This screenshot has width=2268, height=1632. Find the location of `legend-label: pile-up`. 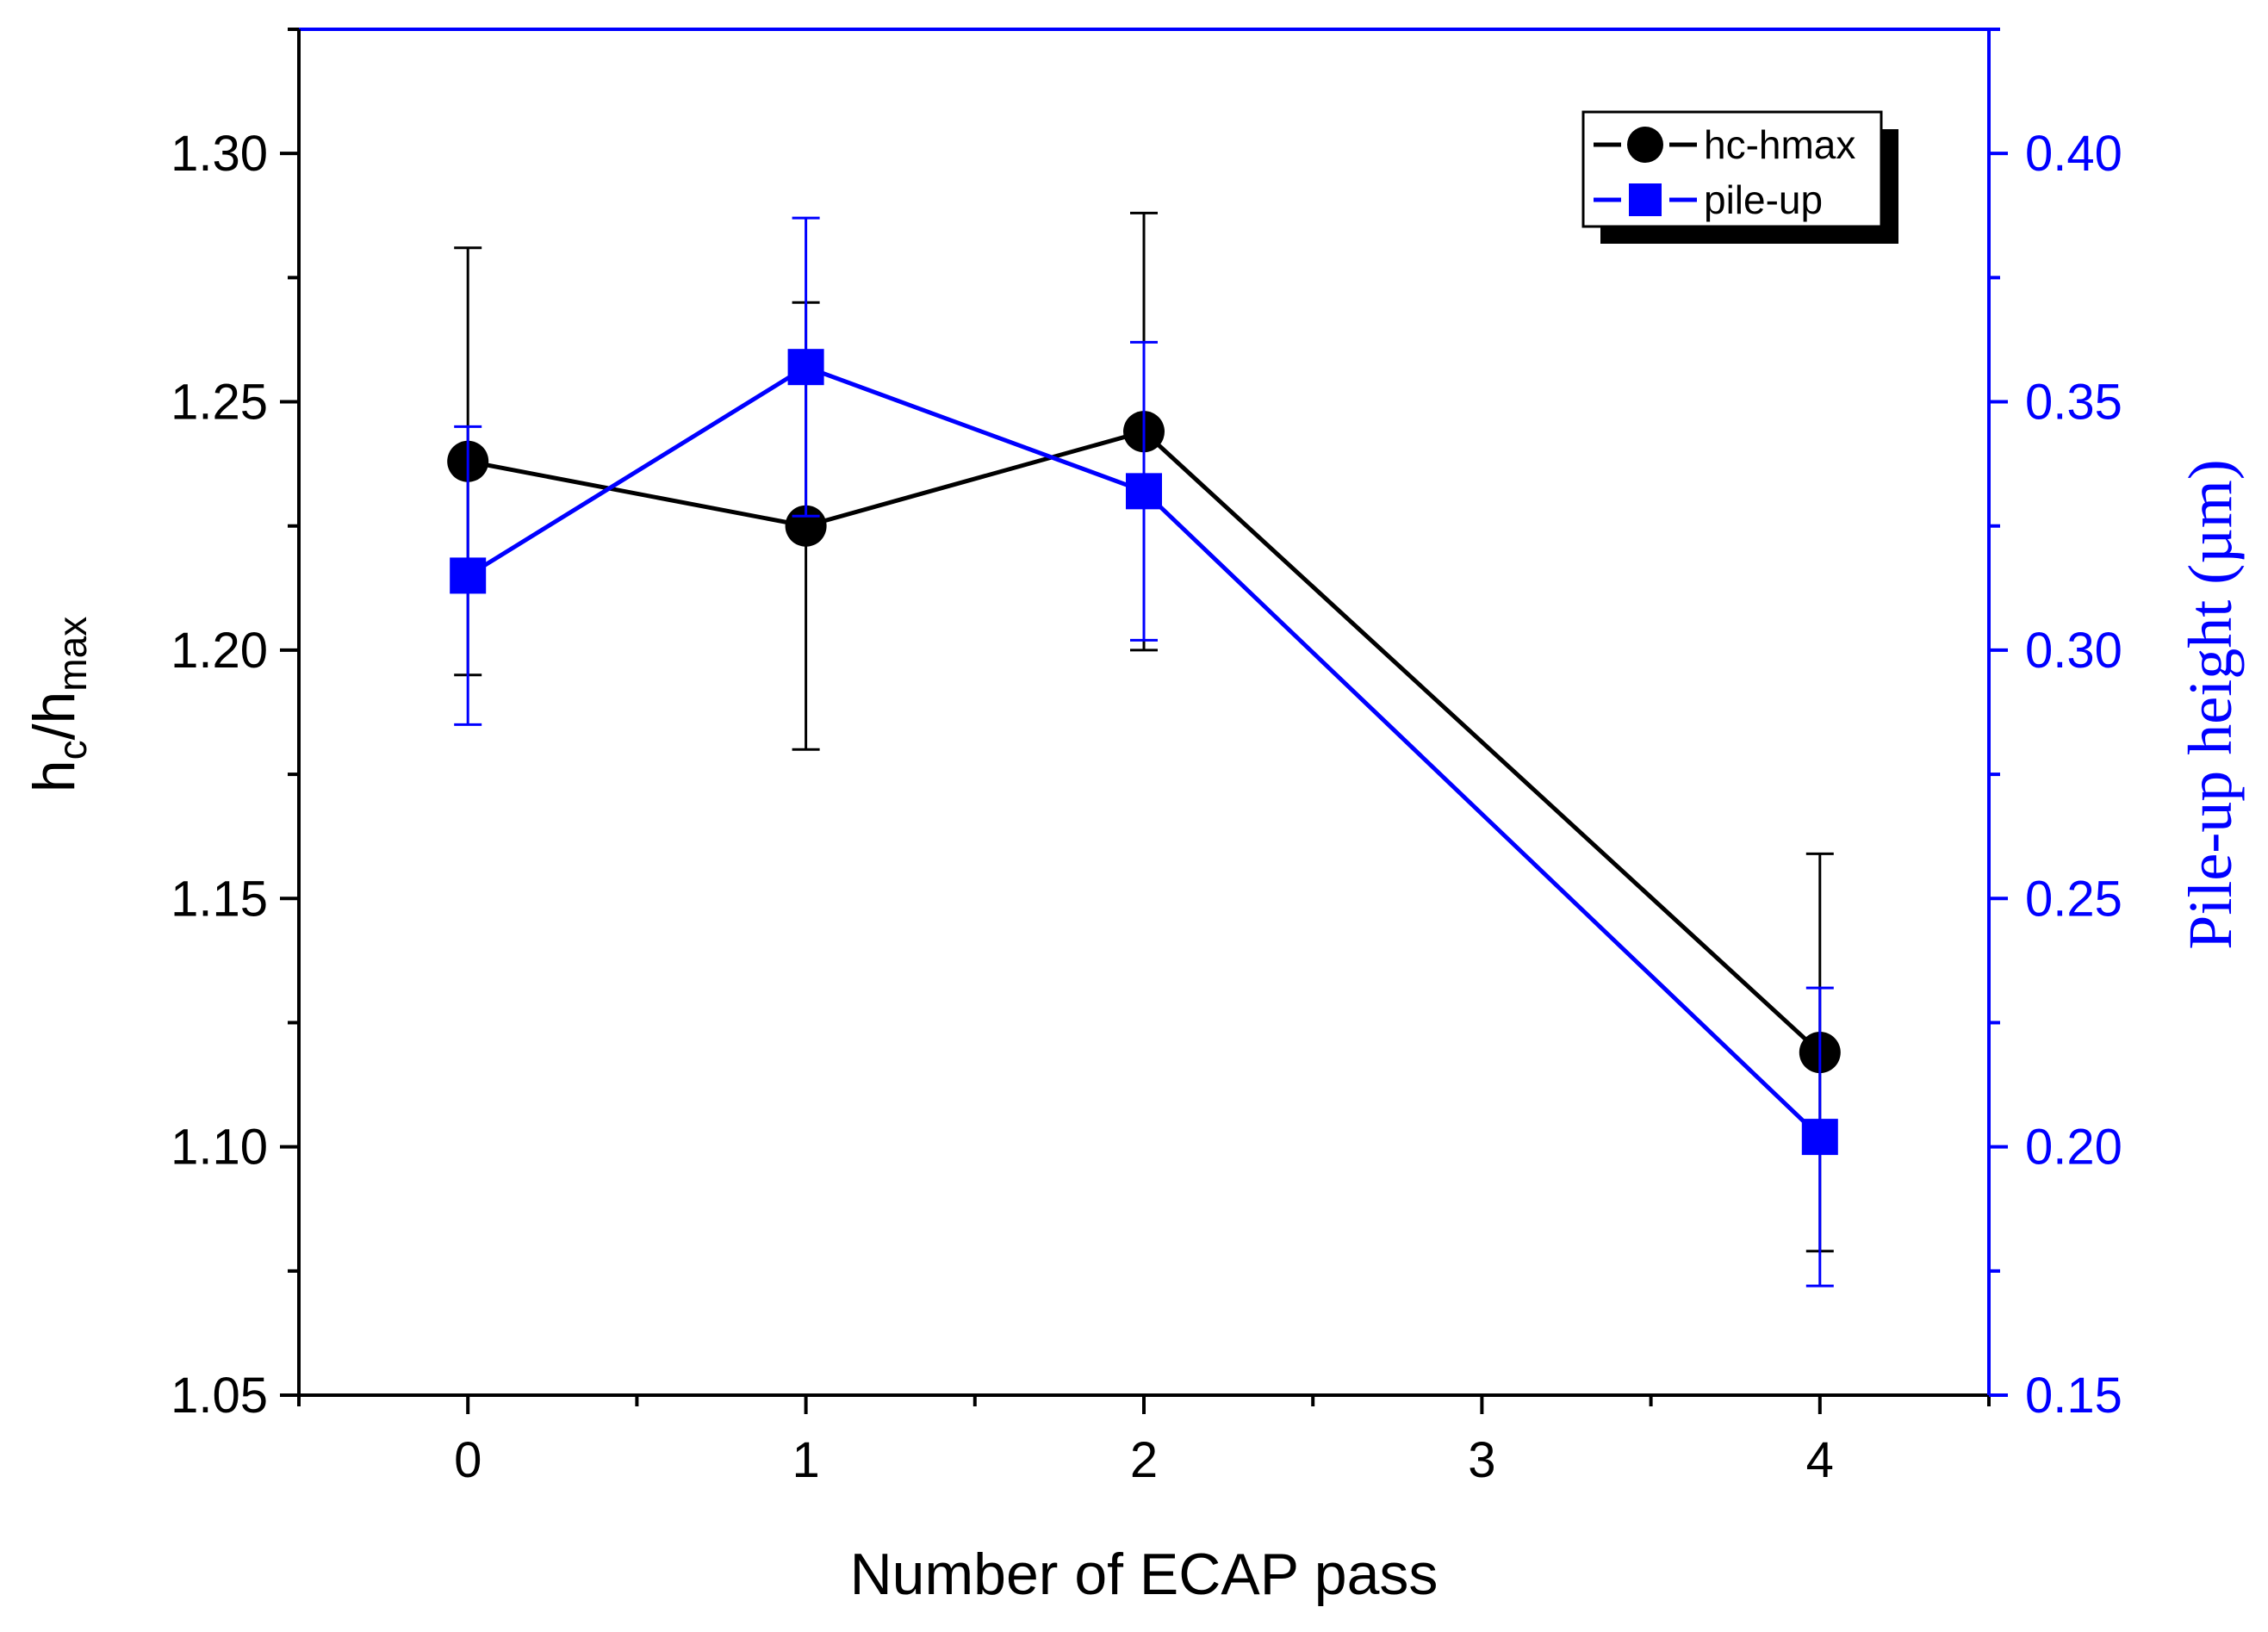

legend-label: pile-up is located at coordinates (1763, 199).